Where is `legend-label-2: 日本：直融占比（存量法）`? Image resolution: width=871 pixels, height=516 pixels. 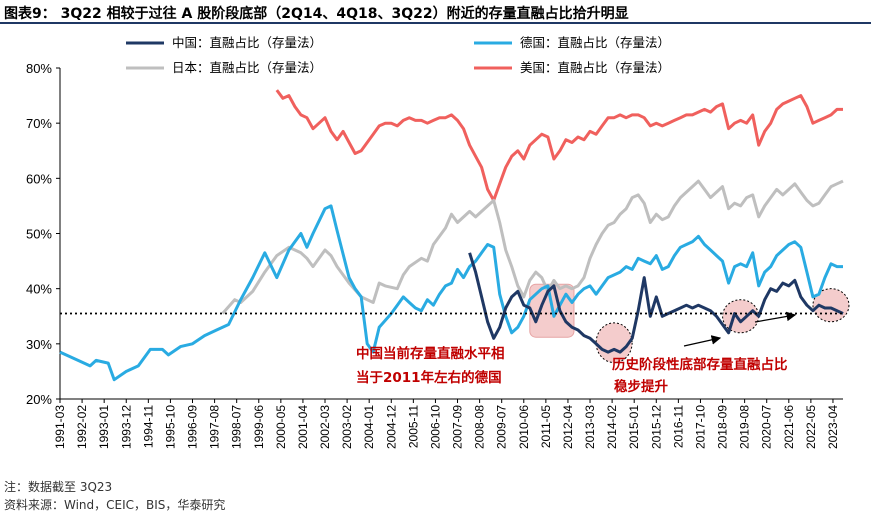 legend-label-2: 日本：直融占比（存量法） is located at coordinates (247, 67).